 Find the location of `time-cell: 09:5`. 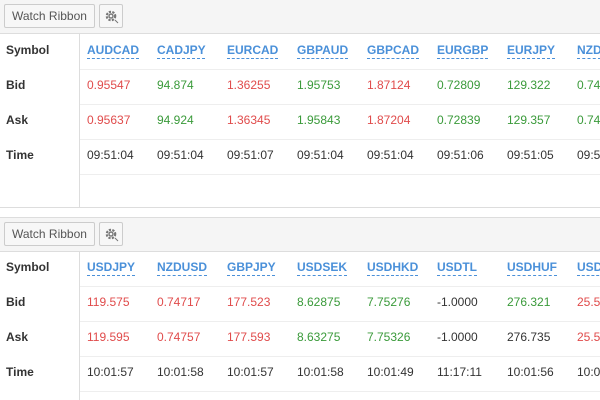

time-cell: 09:5 is located at coordinates (588, 155).